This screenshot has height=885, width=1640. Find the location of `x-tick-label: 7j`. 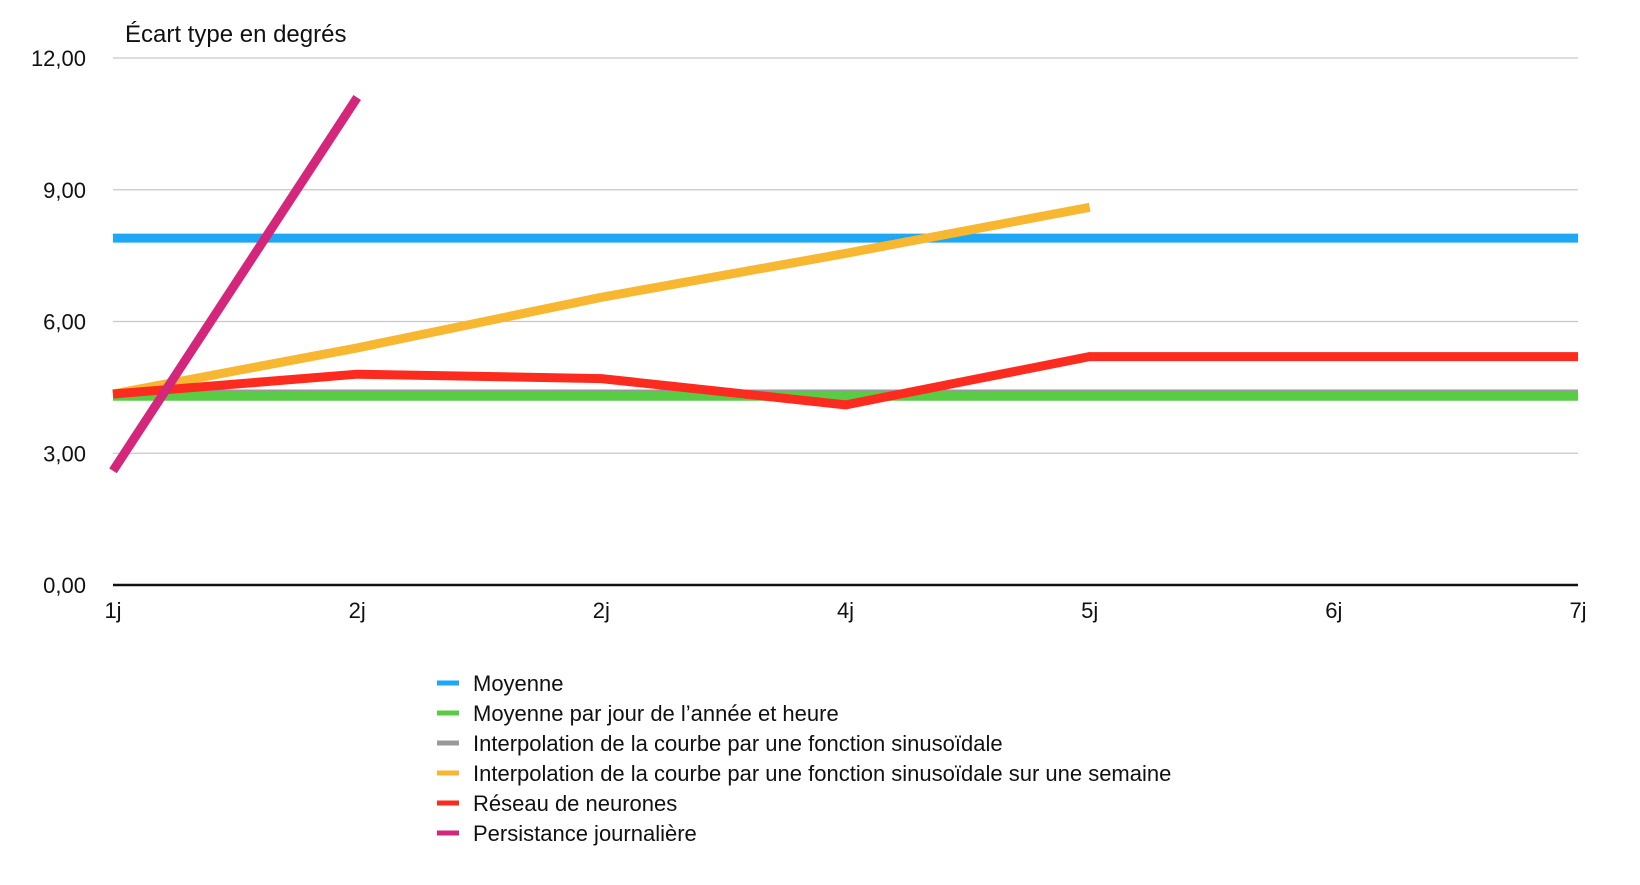

x-tick-label: 7j is located at coordinates (1577, 610).